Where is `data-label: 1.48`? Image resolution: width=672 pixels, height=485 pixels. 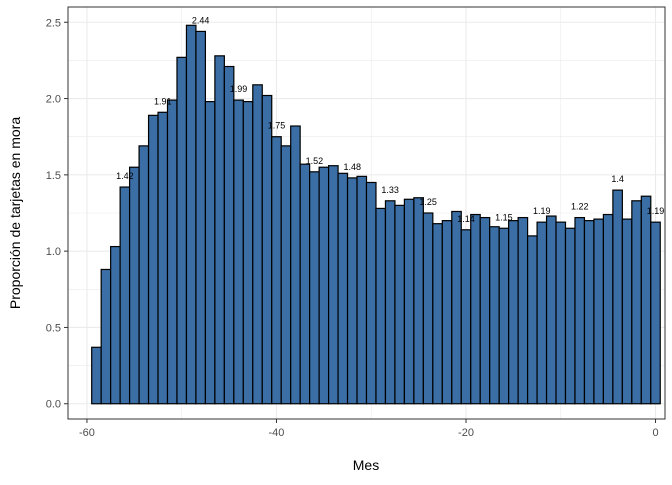 data-label: 1.48 is located at coordinates (353, 167).